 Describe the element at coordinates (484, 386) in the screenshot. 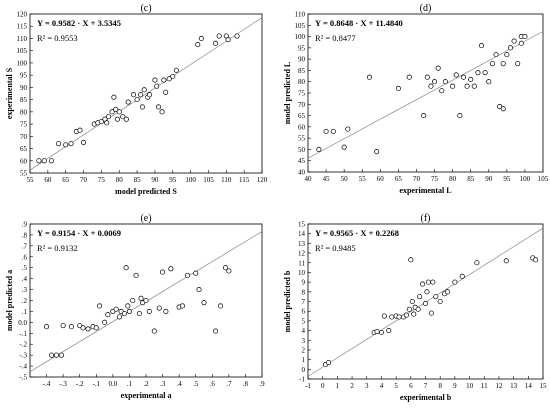

I see `x-tick-label: 11` at that location.